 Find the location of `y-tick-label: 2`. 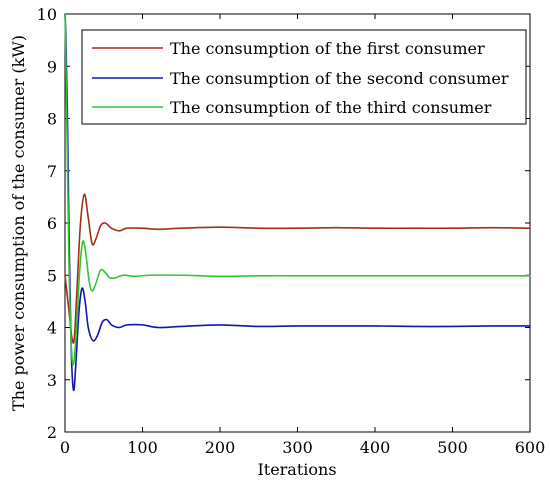

y-tick-label: 2 is located at coordinates (52, 432).